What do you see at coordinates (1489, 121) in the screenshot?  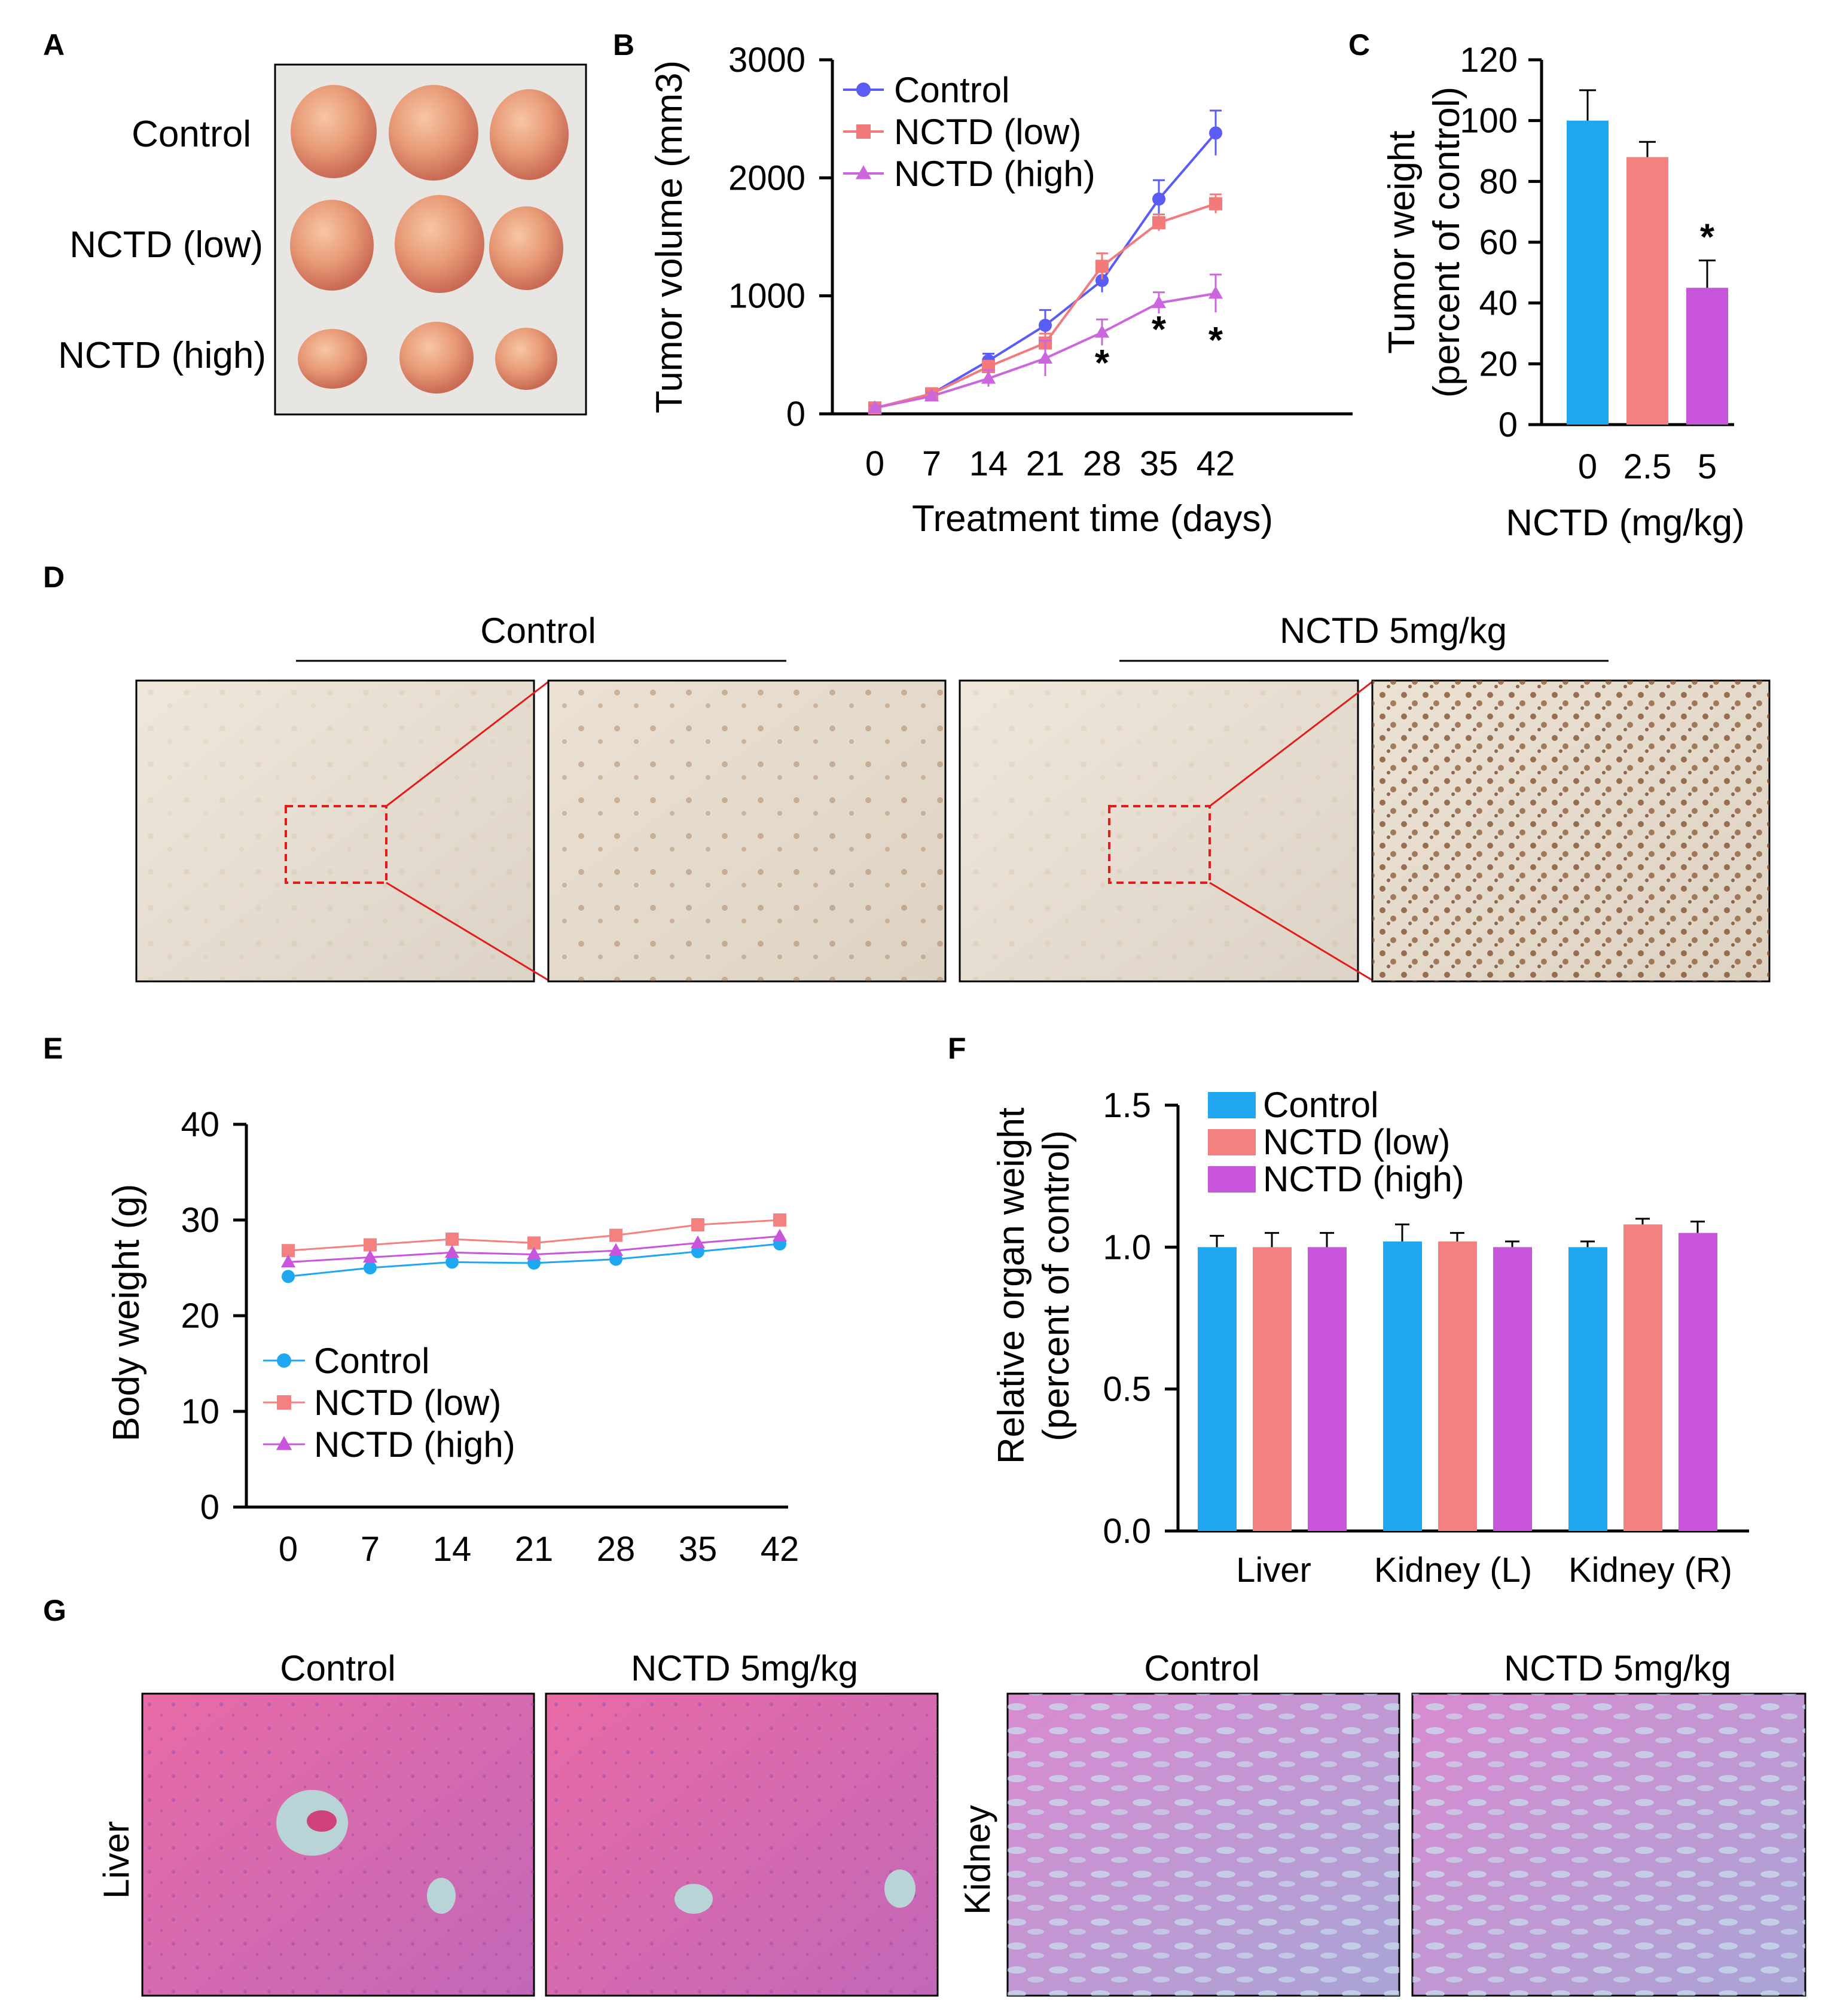 I see `chart-c-ytick-label: 100` at bounding box center [1489, 121].